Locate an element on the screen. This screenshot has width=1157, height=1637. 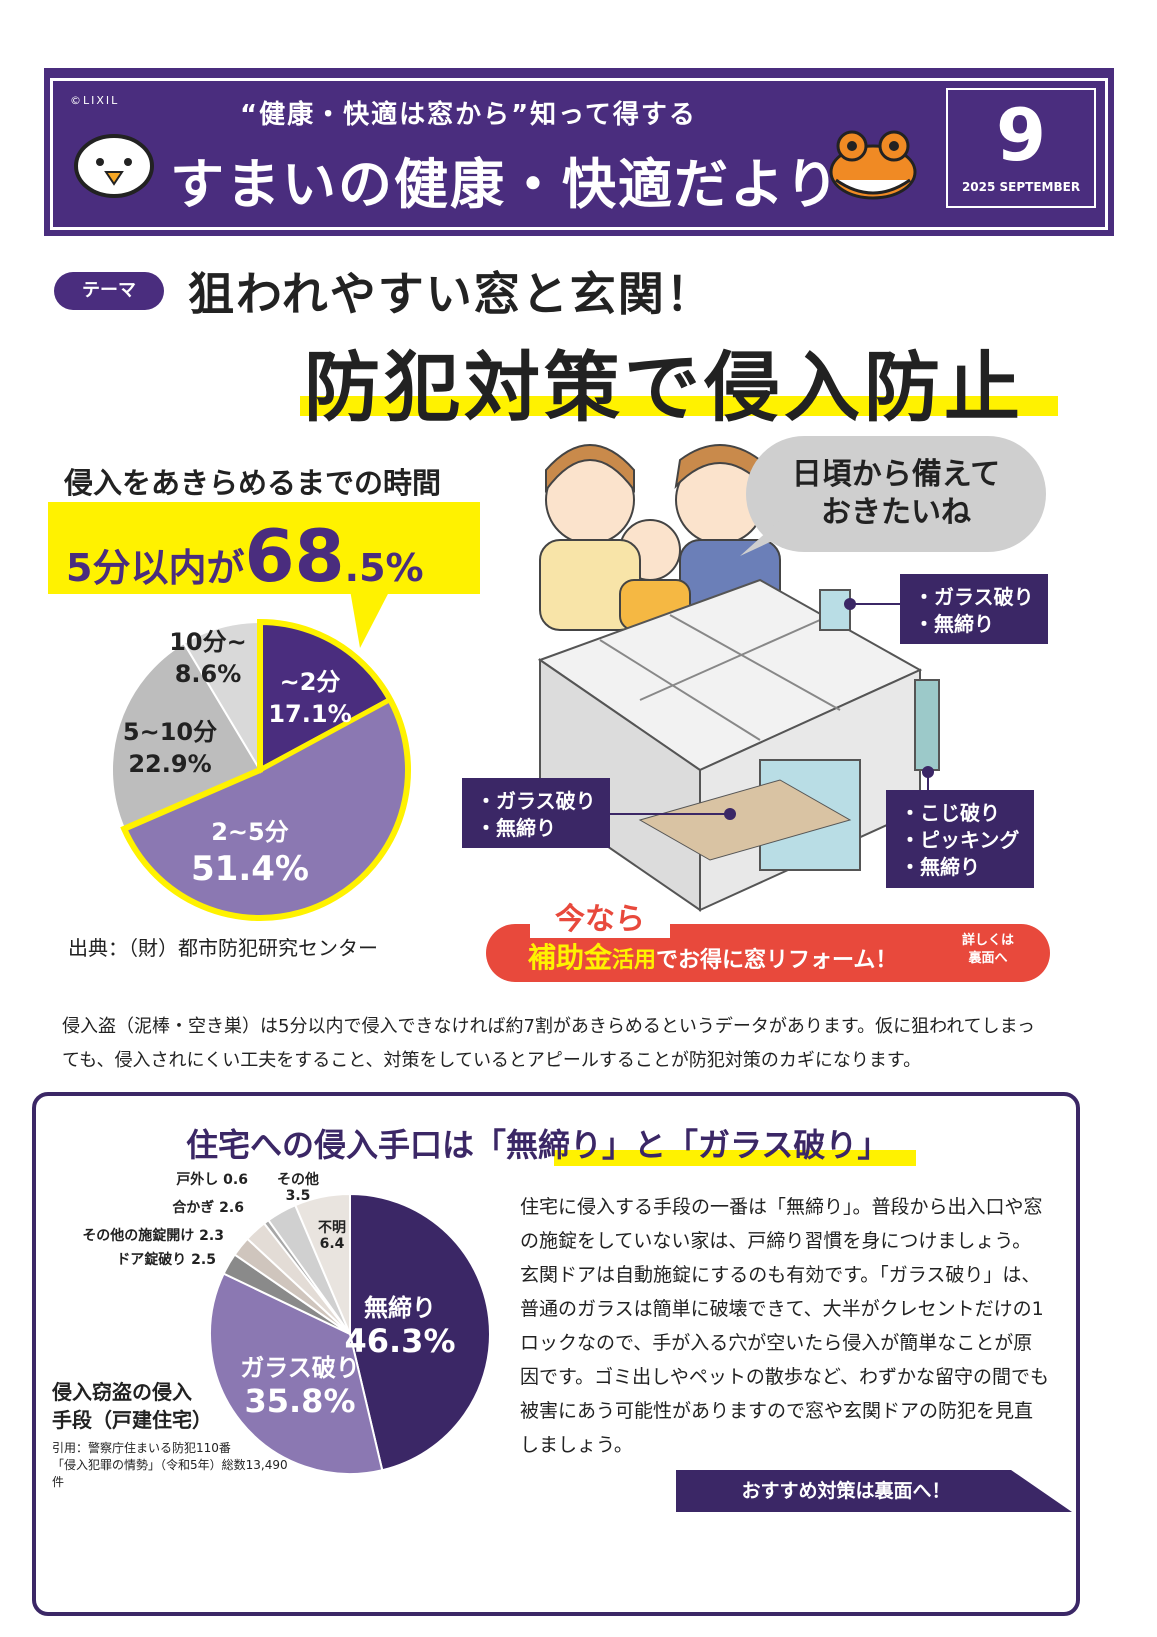
banner-side-line: 詳しくは is located at coordinates (987, 940).